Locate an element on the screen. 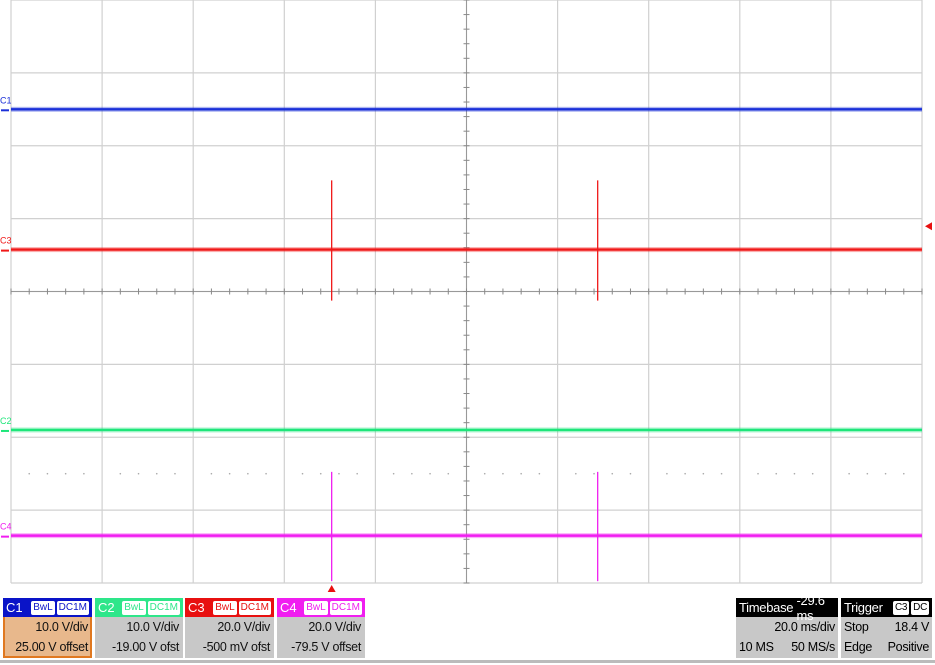  channel-marker-c3: C3 is located at coordinates (6, 241).